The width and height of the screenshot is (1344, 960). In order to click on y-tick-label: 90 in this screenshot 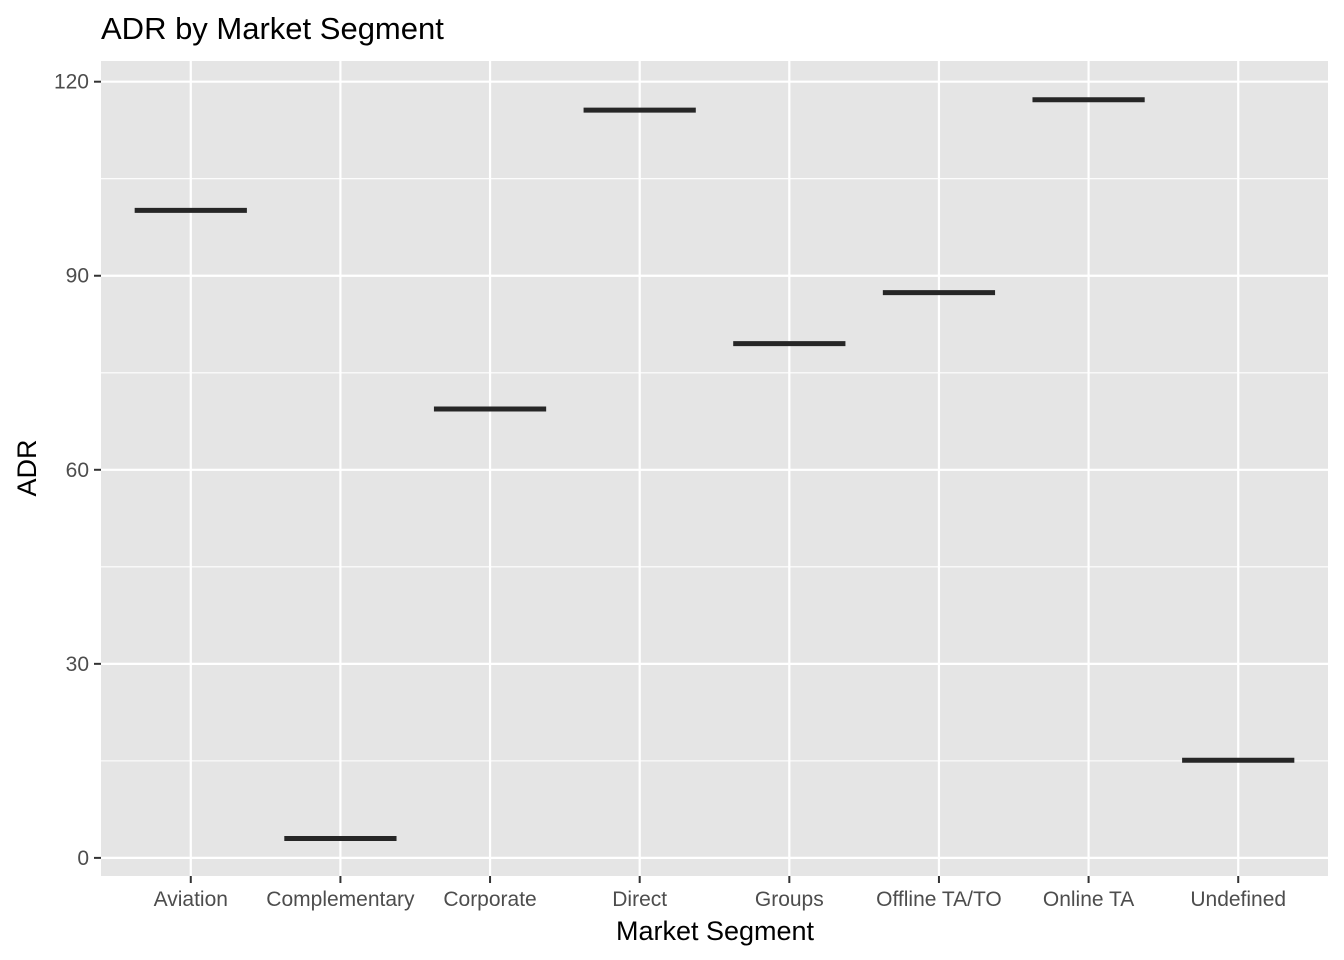, I will do `click(77, 276)`.